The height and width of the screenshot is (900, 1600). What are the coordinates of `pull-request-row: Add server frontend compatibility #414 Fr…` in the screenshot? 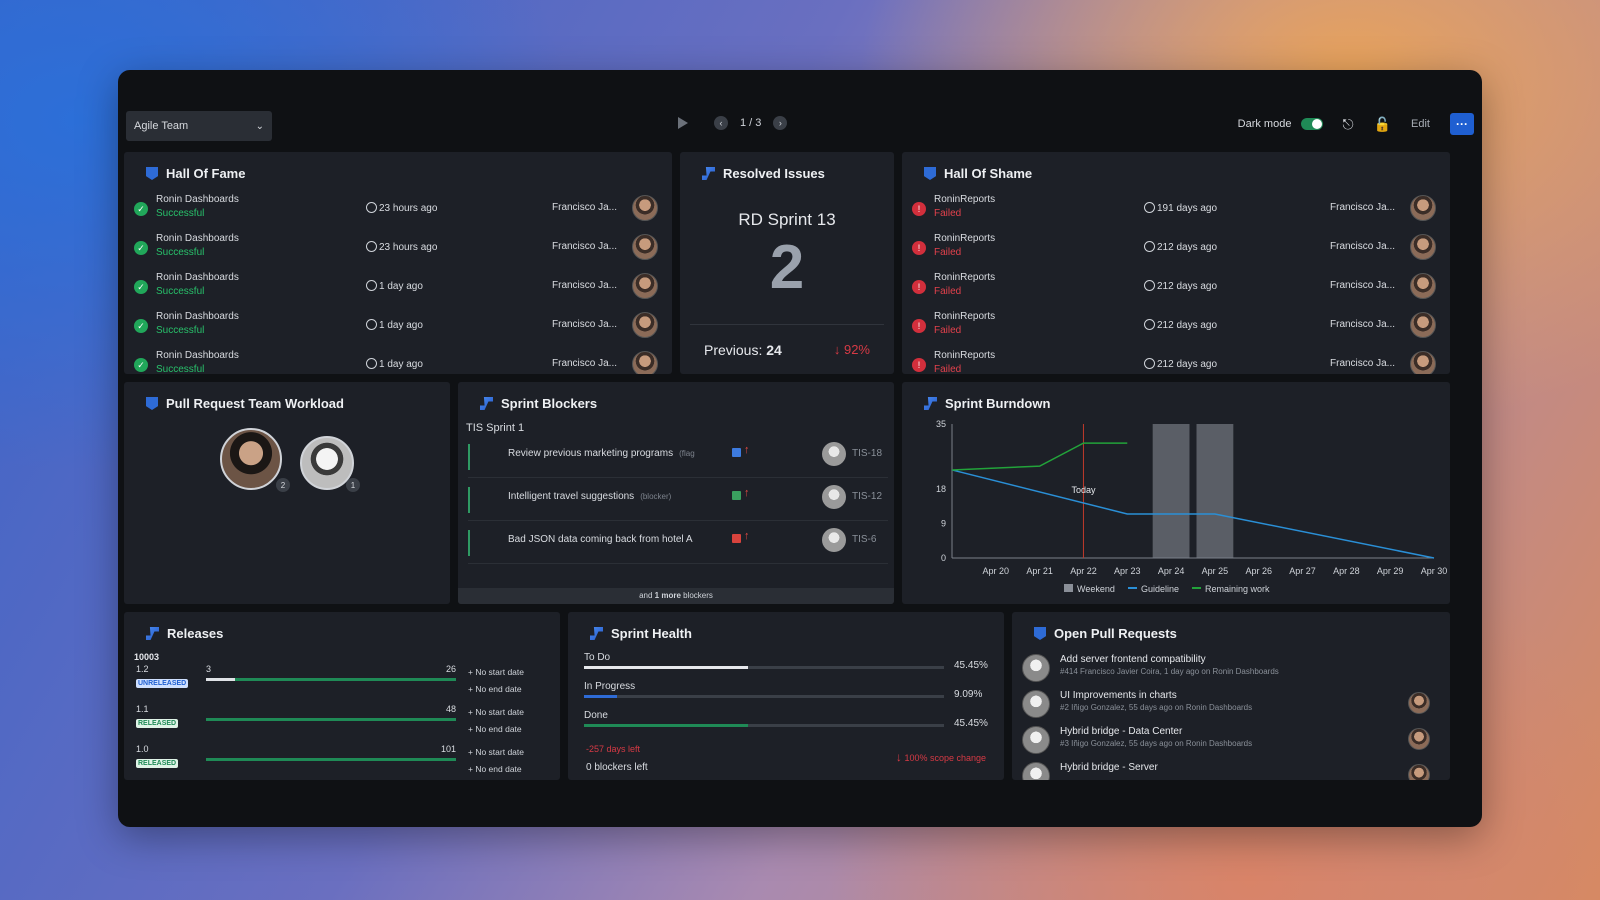 It's located at (1232, 670).